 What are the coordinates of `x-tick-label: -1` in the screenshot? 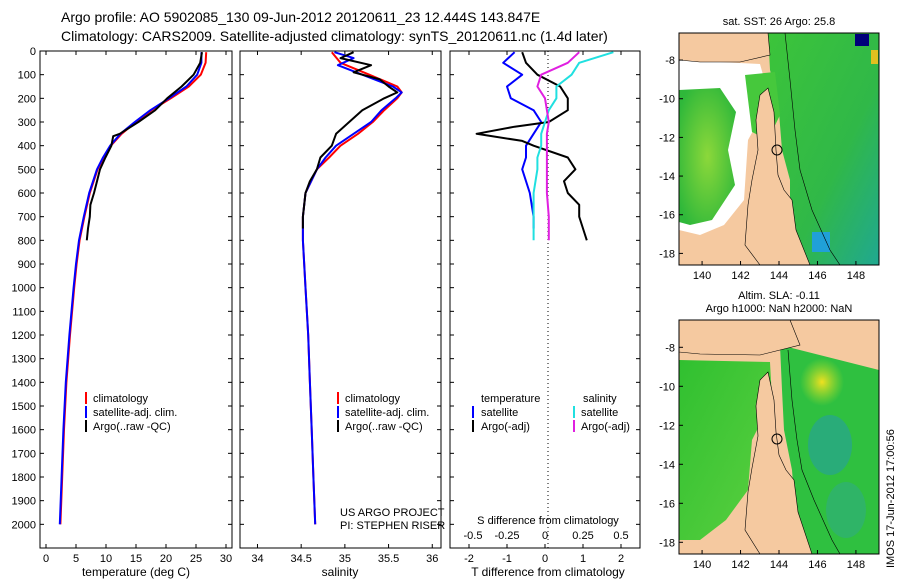 It's located at (507, 559).